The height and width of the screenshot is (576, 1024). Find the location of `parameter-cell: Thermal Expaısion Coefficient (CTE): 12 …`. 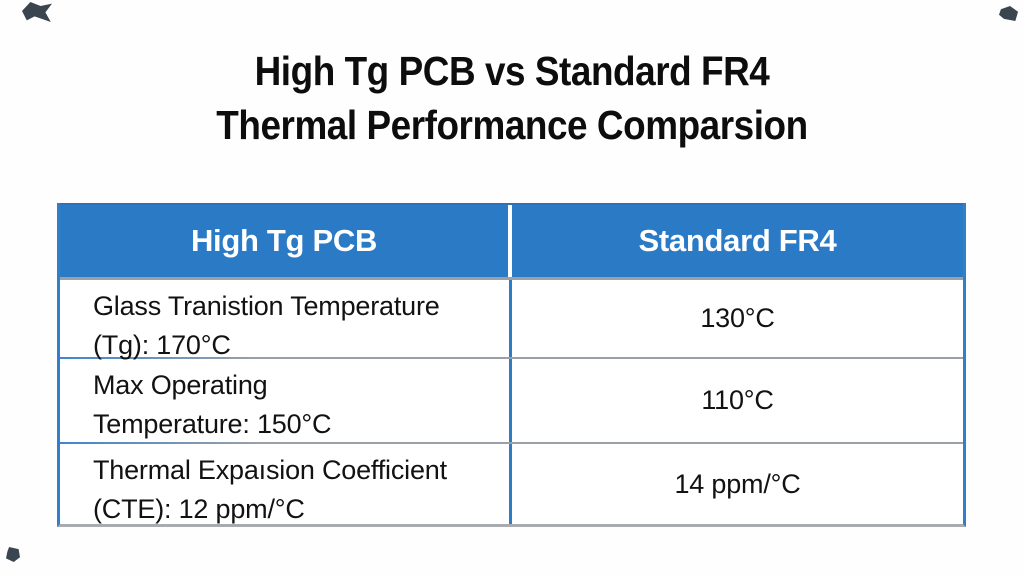

parameter-cell: Thermal Expaısion Coefficient (CTE): 12 … is located at coordinates (286, 484).